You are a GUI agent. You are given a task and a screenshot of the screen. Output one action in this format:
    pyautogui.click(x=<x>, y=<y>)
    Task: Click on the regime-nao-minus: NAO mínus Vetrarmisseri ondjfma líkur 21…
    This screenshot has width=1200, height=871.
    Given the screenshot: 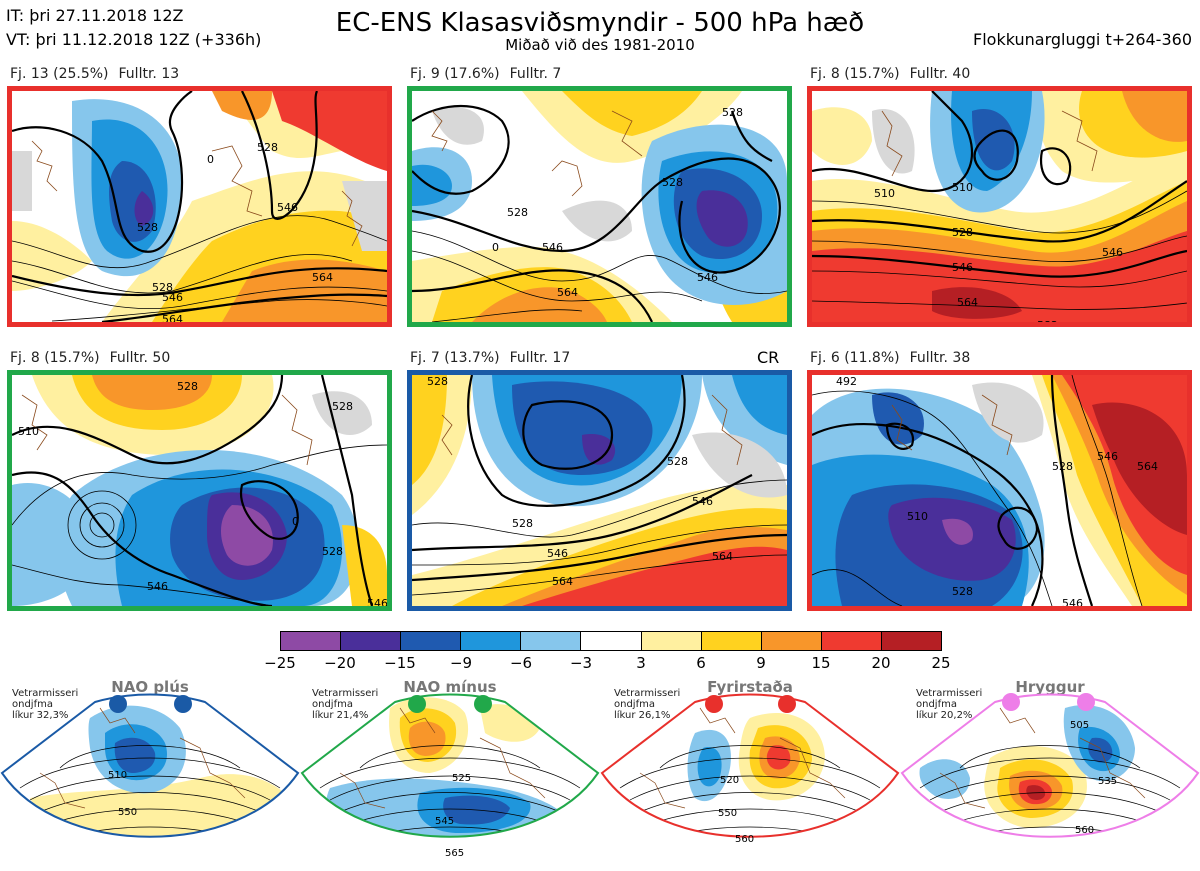 What is the action you would take?
    pyautogui.click(x=450, y=774)
    